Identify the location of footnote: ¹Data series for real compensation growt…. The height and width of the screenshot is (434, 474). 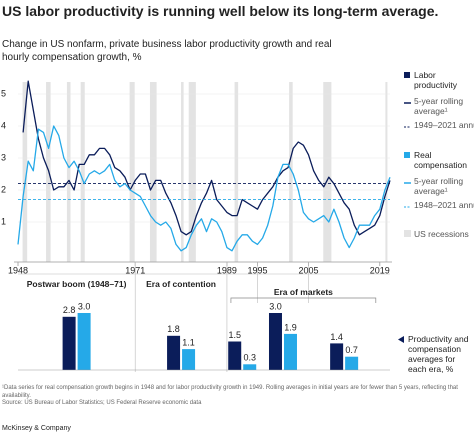
(230, 392).